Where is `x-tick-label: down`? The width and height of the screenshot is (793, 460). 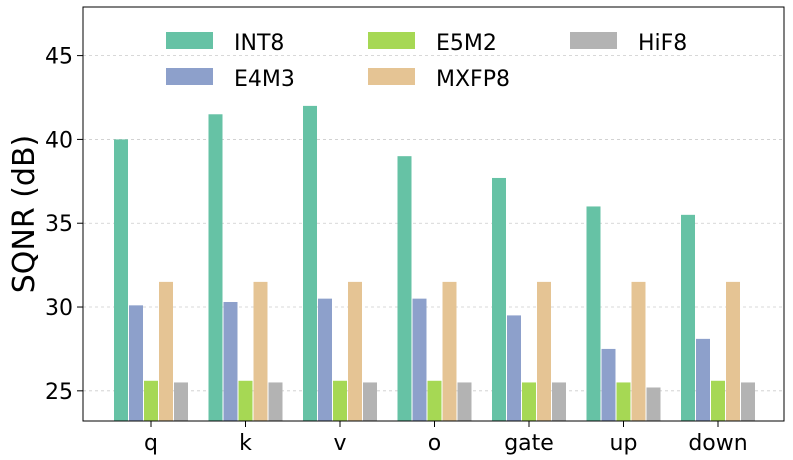 x-tick-label: down is located at coordinates (717, 443).